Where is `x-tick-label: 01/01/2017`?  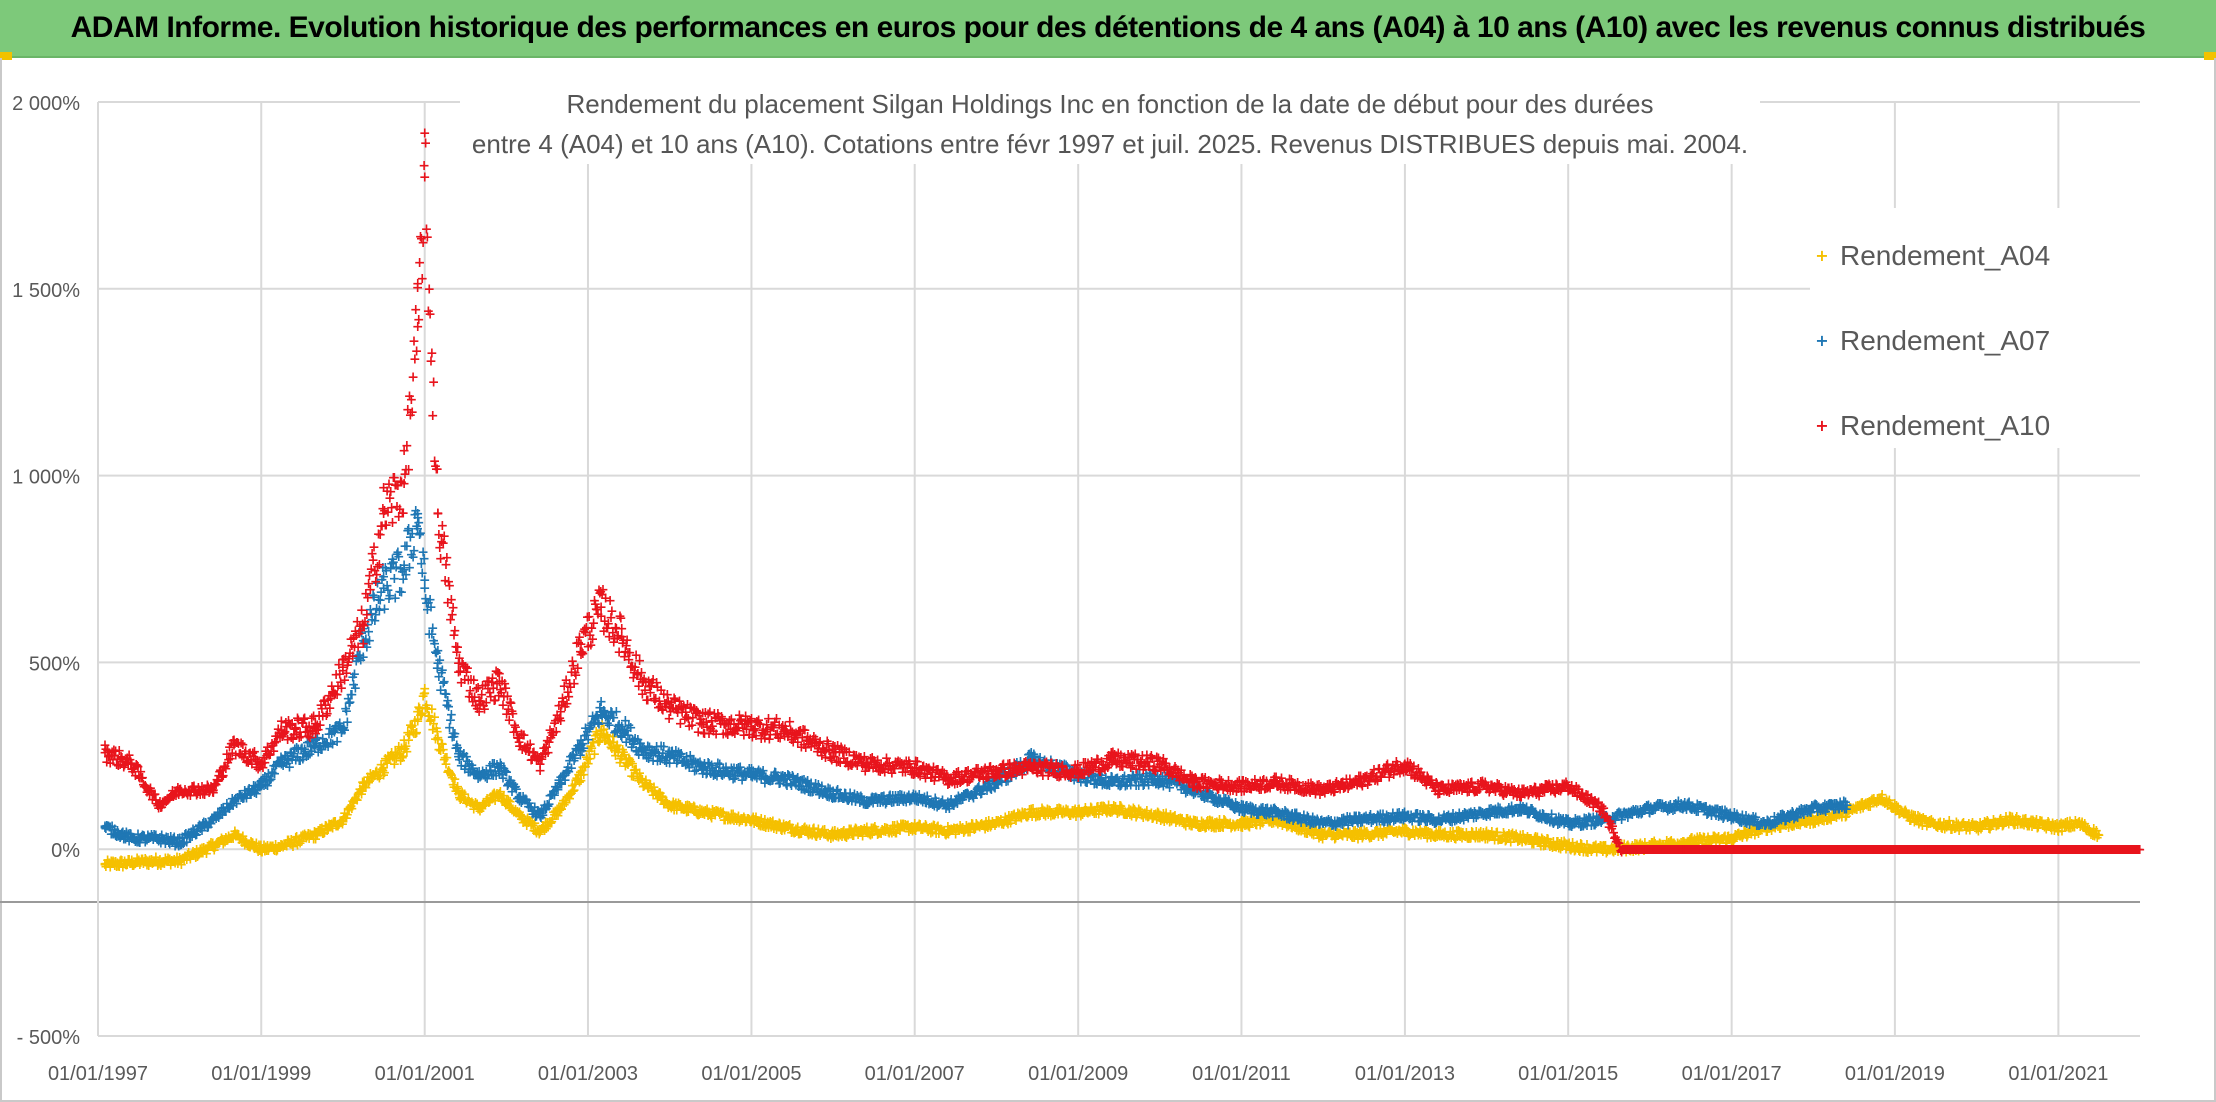
x-tick-label: 01/01/2017 is located at coordinates (1732, 1074).